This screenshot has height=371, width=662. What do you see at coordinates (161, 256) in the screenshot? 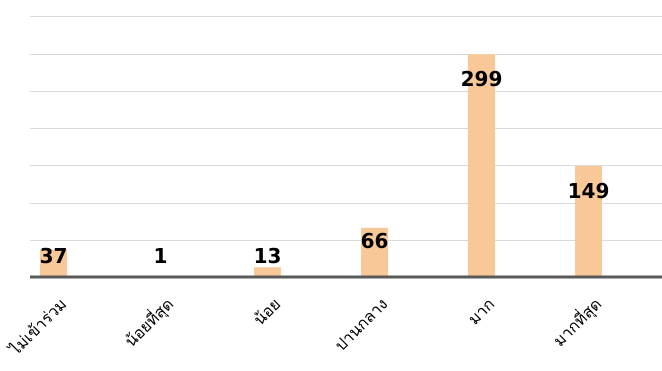
I see `data-label-2: 1` at bounding box center [161, 256].